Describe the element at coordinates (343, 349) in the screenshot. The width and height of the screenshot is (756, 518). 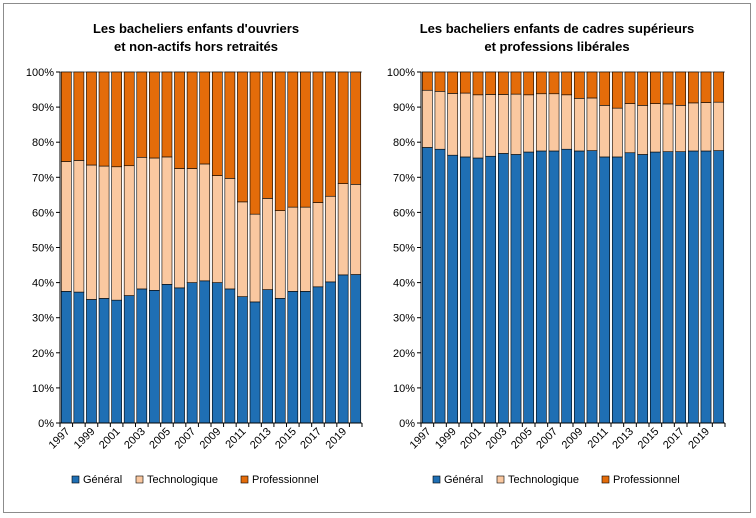
I see `bar-gnral-2019` at that location.